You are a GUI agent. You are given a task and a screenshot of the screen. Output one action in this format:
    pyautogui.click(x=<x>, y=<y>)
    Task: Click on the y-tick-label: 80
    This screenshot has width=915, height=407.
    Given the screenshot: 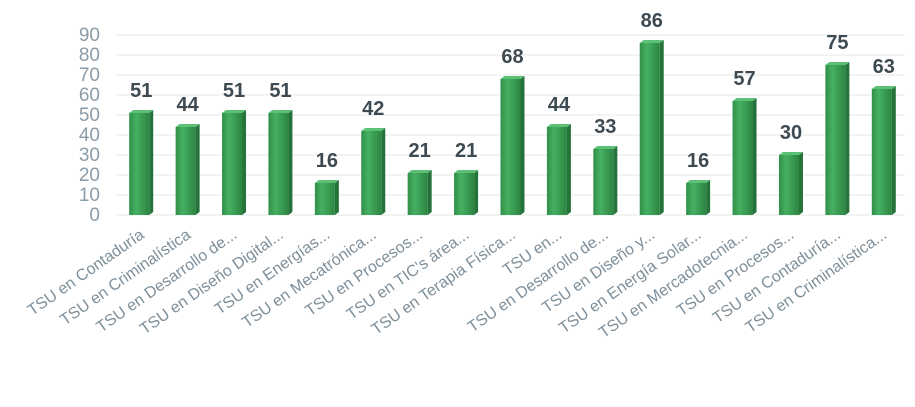 What is the action you would take?
    pyautogui.click(x=89, y=55)
    